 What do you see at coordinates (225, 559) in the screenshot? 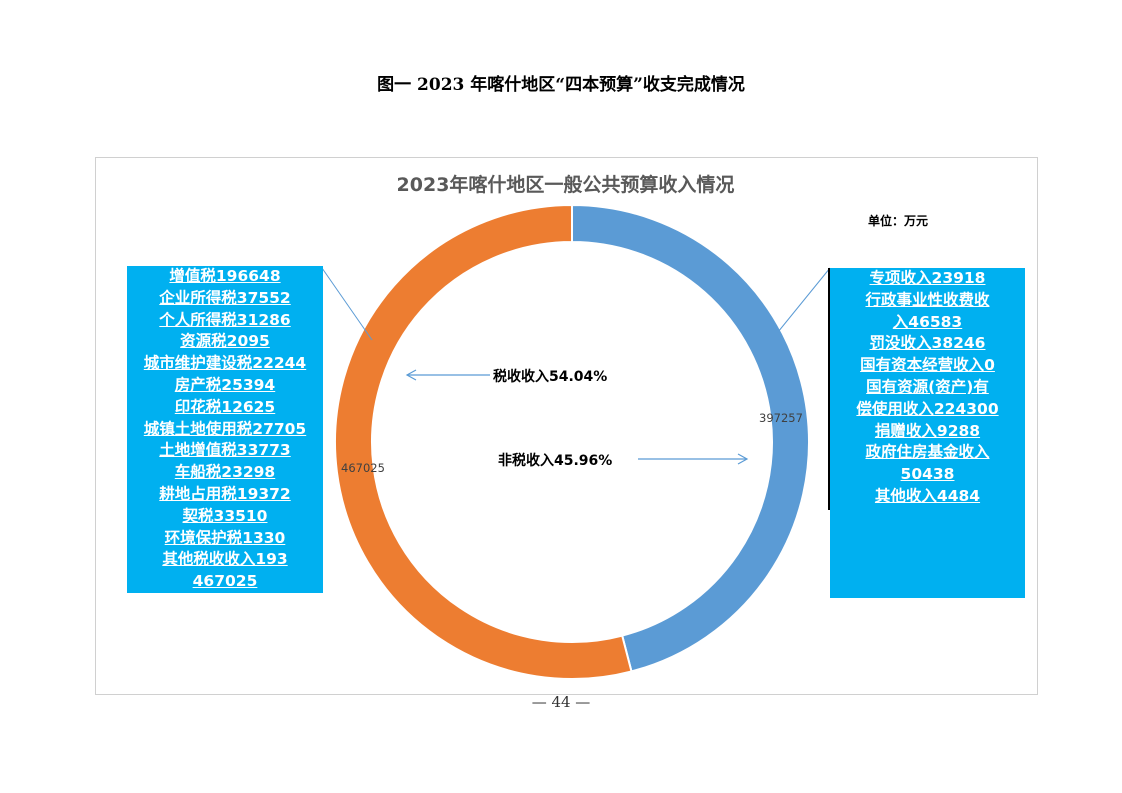
I see `tax-item: 其他税收收入193` at bounding box center [225, 559].